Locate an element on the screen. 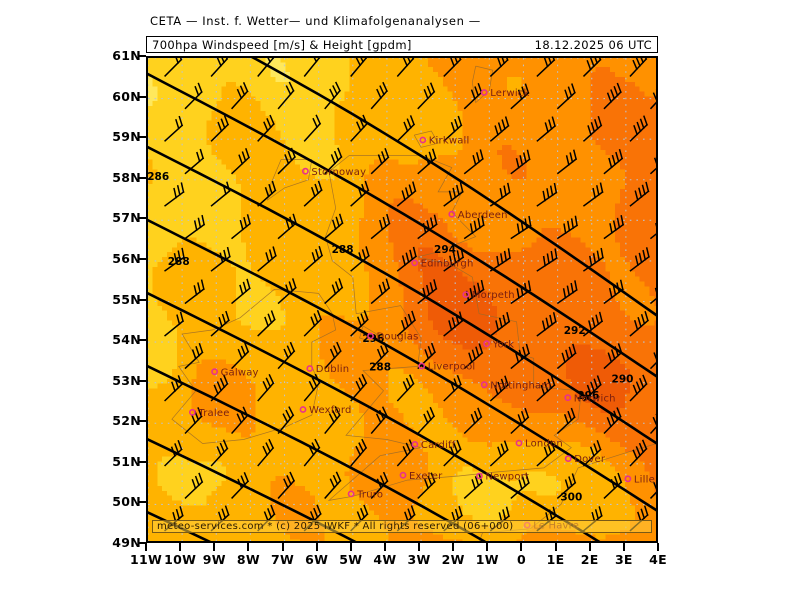 The width and height of the screenshot is (800, 600). lat-tick-label: 59N is located at coordinates (126, 137).